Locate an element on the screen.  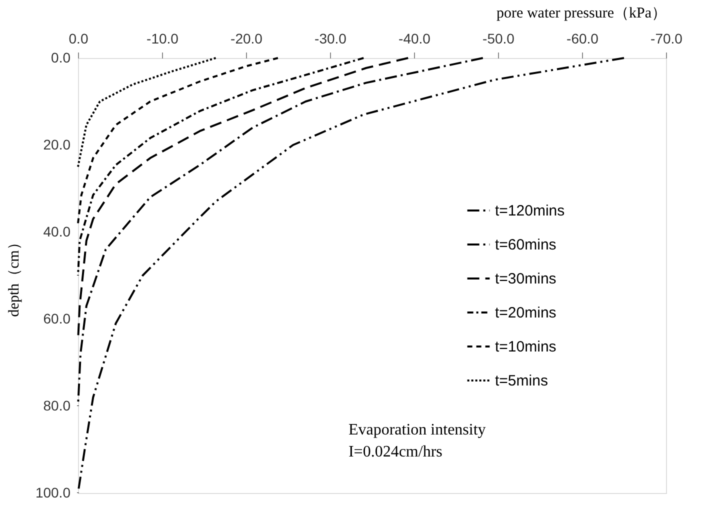
x-tick-label: -20.0 is located at coordinates (246, 38).